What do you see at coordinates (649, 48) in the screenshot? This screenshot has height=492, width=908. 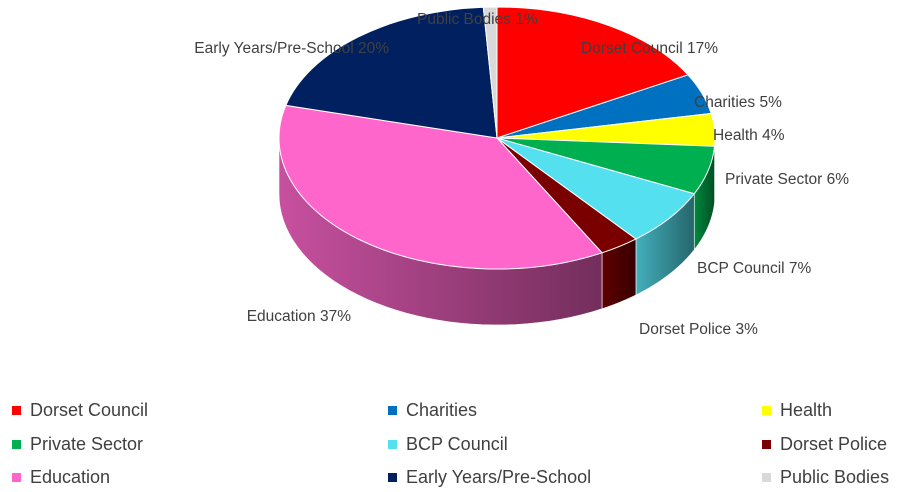 I see `slice-label-dorset-council: Dorset Council 17%` at bounding box center [649, 48].